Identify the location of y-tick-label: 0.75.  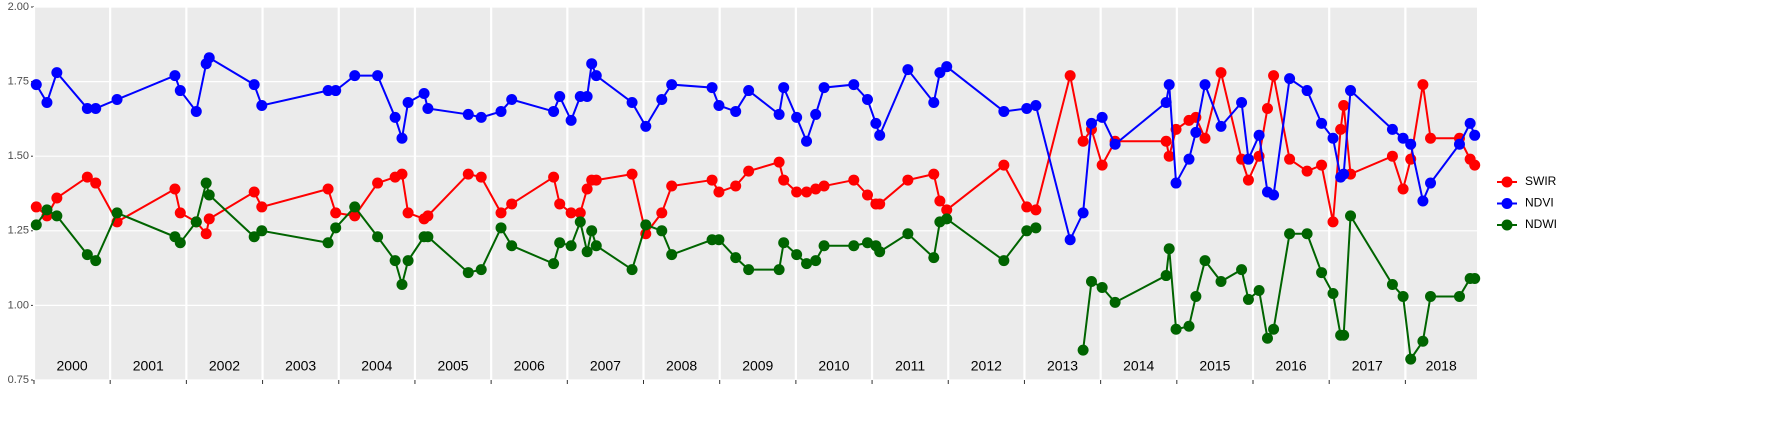
(18, 380).